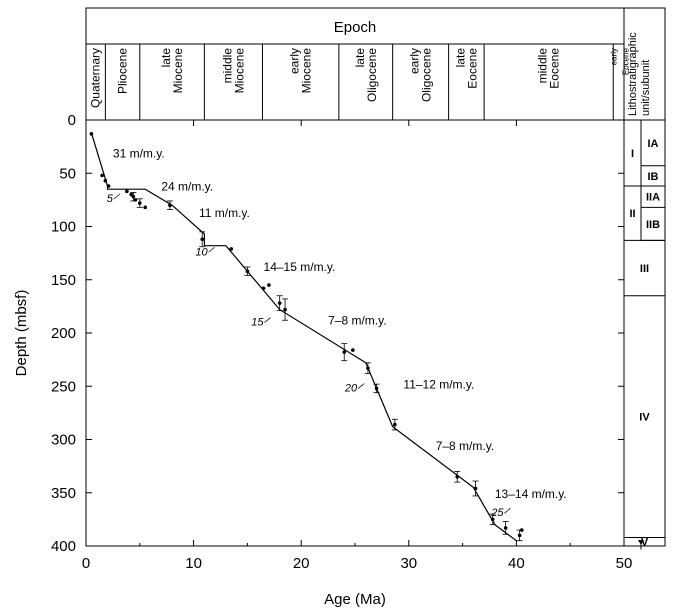 The width and height of the screenshot is (673, 614). Describe the element at coordinates (300, 267) in the screenshot. I see `rate-label: 14–15 m/m.y.` at that location.